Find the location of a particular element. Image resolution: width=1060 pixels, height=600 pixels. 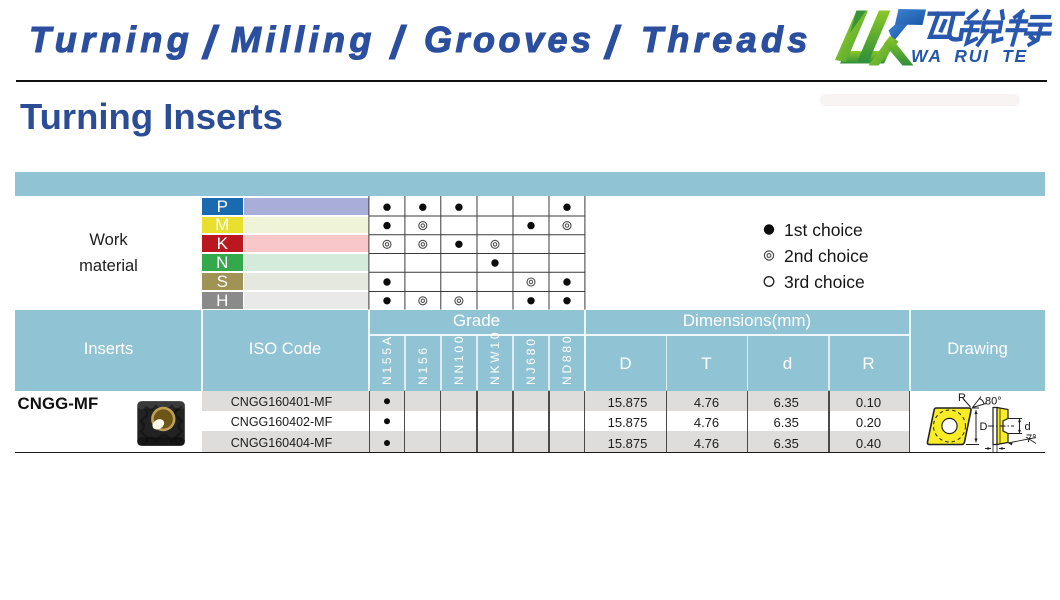

svg-text: R is located at coordinates (962, 398).